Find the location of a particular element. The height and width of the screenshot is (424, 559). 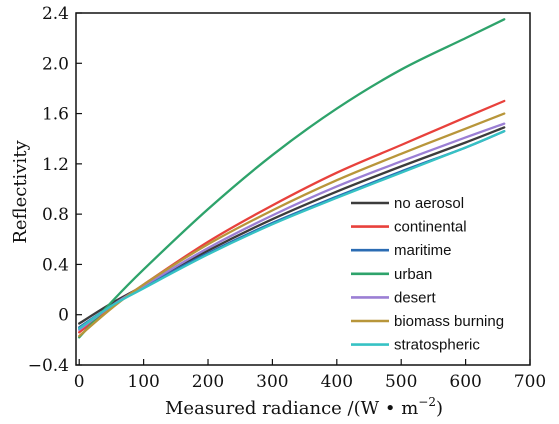

x-axis-title: Measured radiance /(W • m−2) is located at coordinates (304, 407).